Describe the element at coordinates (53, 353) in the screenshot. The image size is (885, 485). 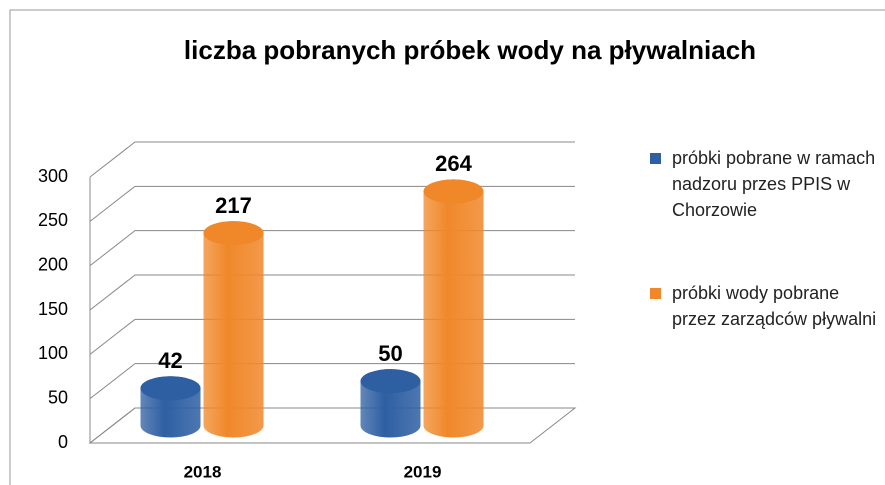
I see `y-tick-label: 100` at that location.